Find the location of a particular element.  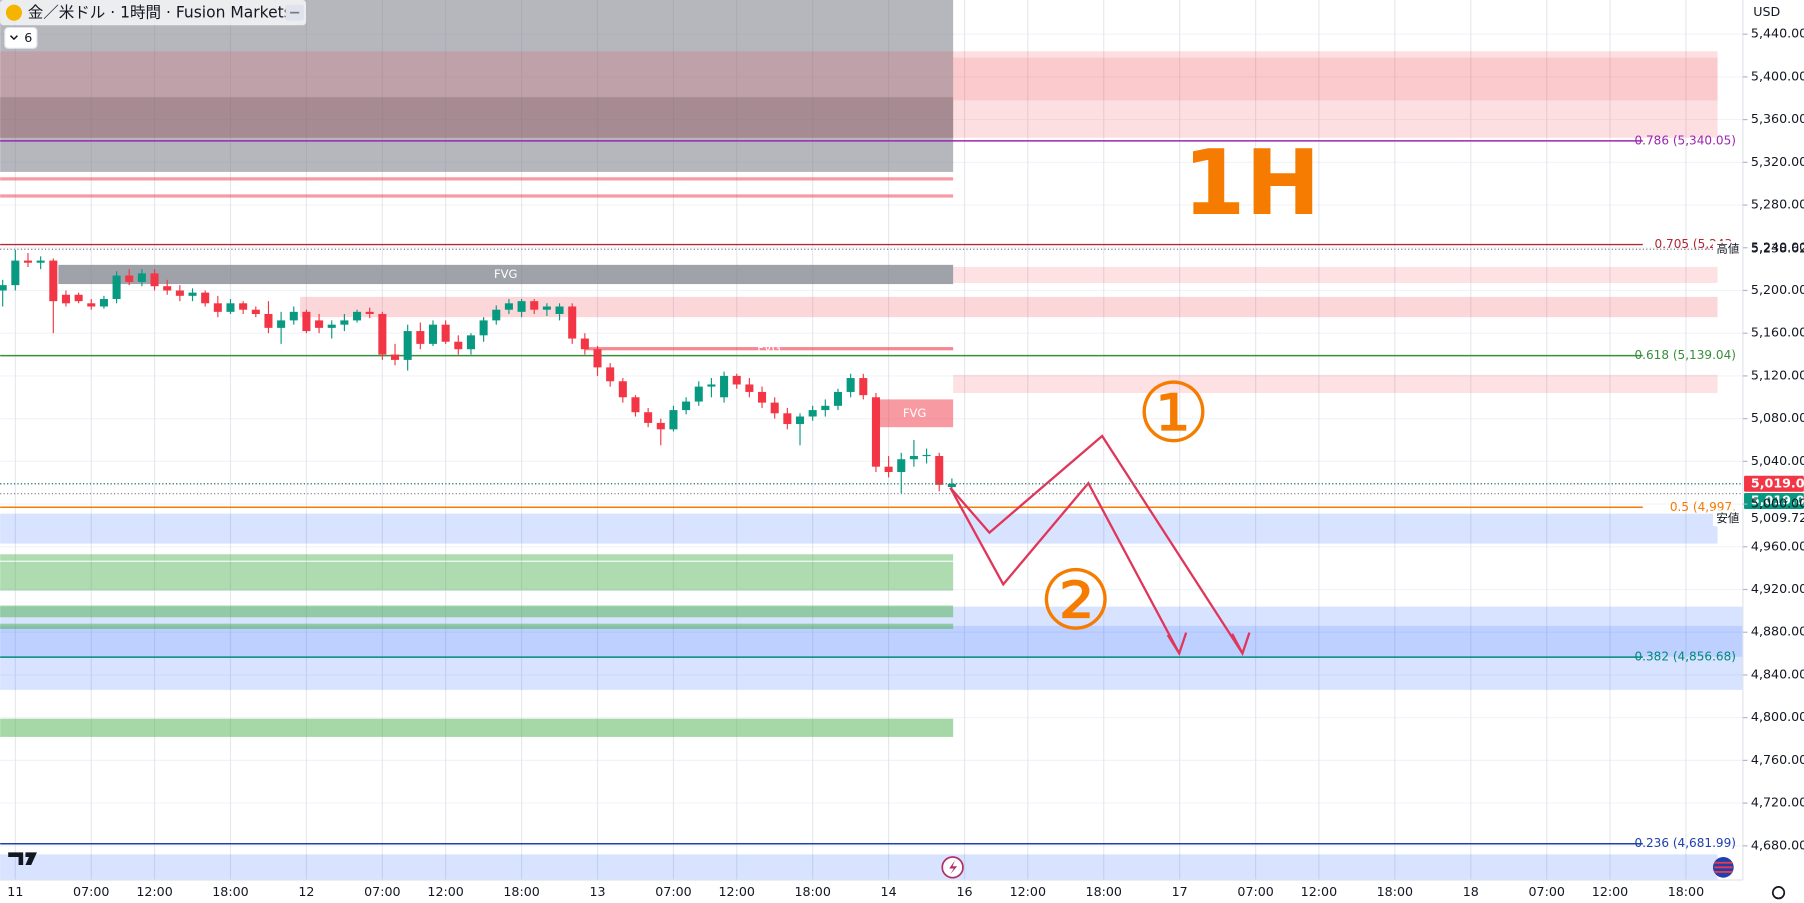

y-tick-label: 5,320.00 is located at coordinates (1777, 161).